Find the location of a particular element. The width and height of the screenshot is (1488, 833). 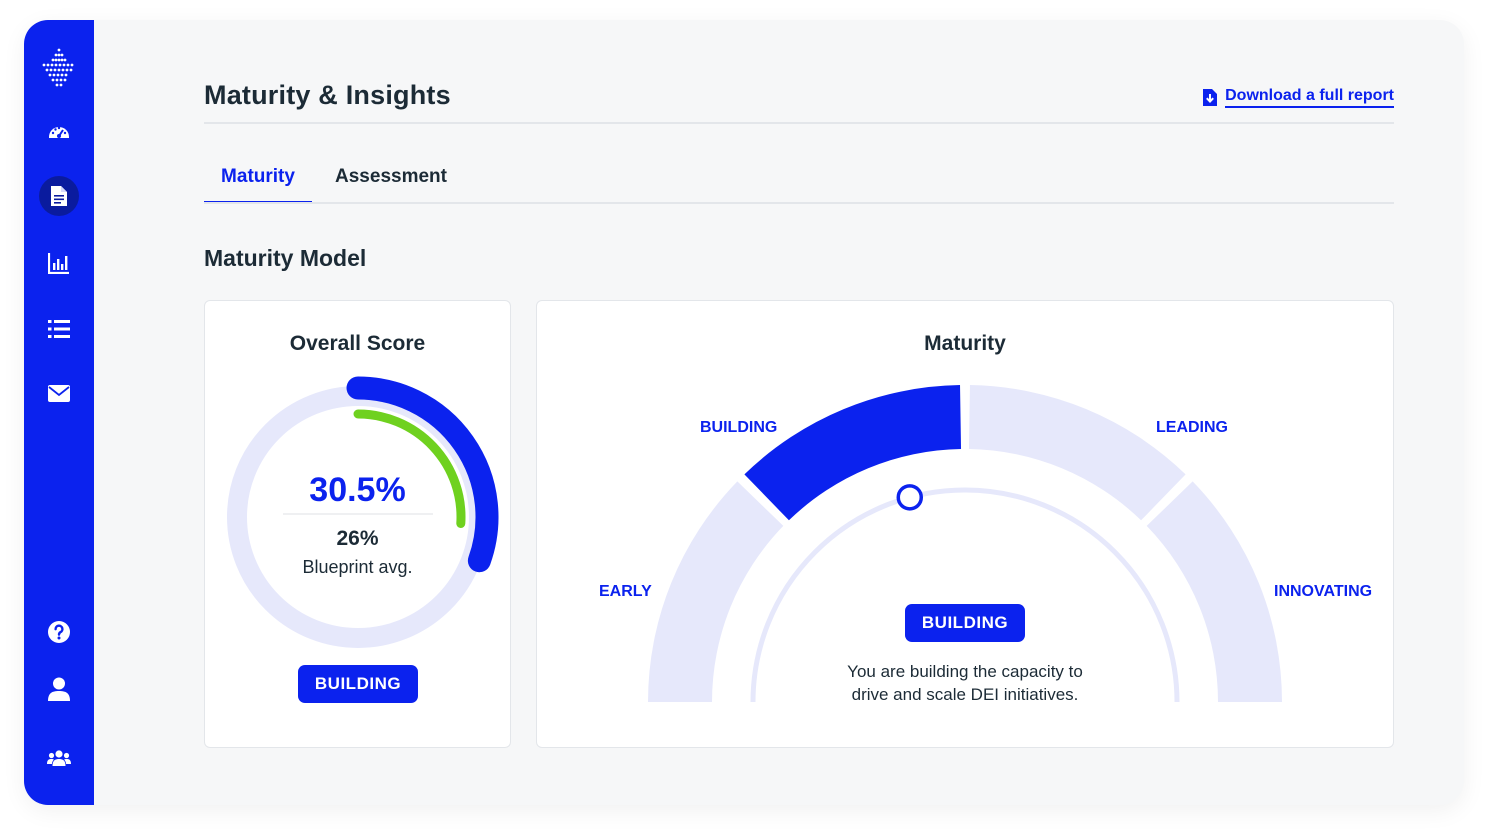

nav-dashboard is located at coordinates (59, 131).